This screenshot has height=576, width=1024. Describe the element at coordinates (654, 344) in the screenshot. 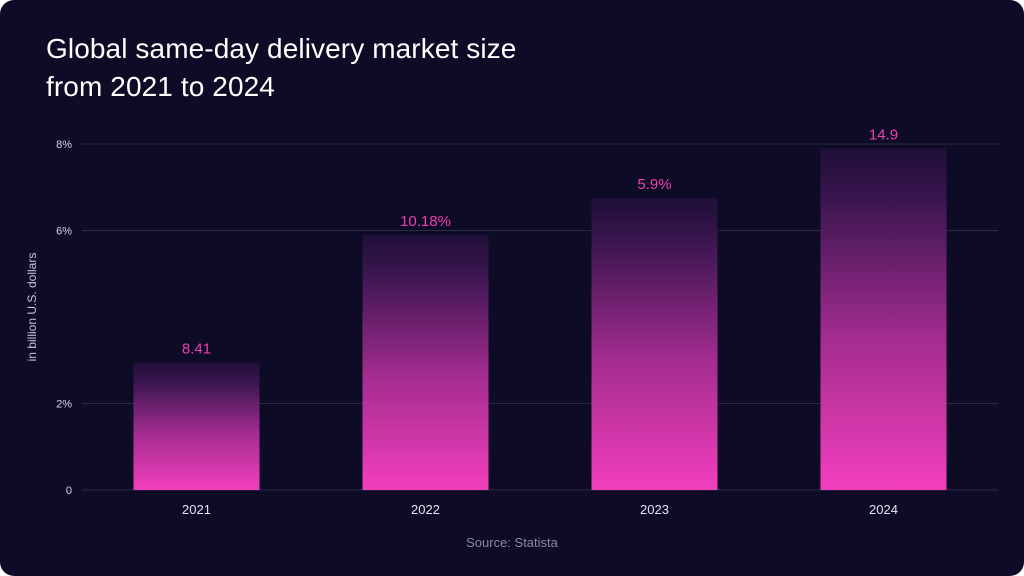

I see `bar-2023` at that location.